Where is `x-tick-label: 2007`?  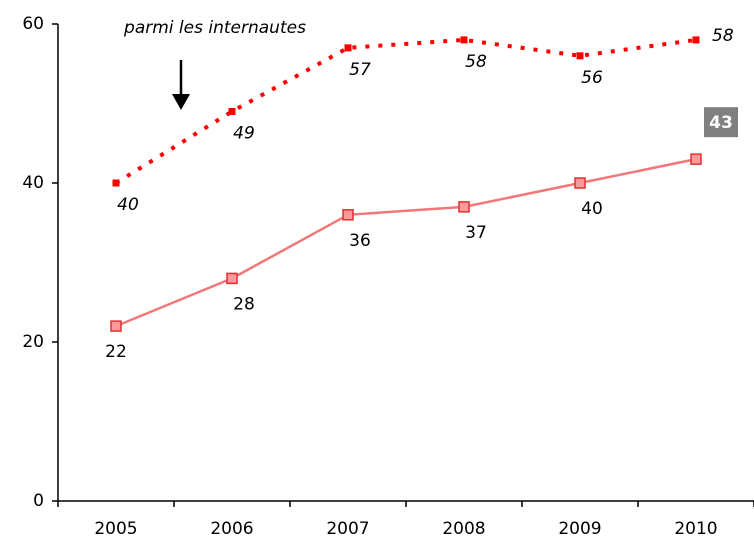 x-tick-label: 2007 is located at coordinates (347, 529).